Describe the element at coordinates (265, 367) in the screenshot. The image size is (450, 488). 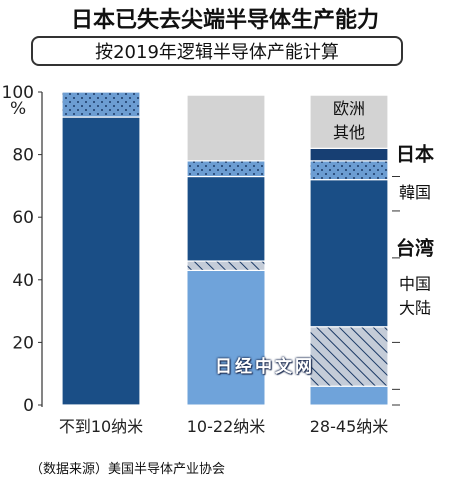
I see `watermark: 日经中文网` at that location.